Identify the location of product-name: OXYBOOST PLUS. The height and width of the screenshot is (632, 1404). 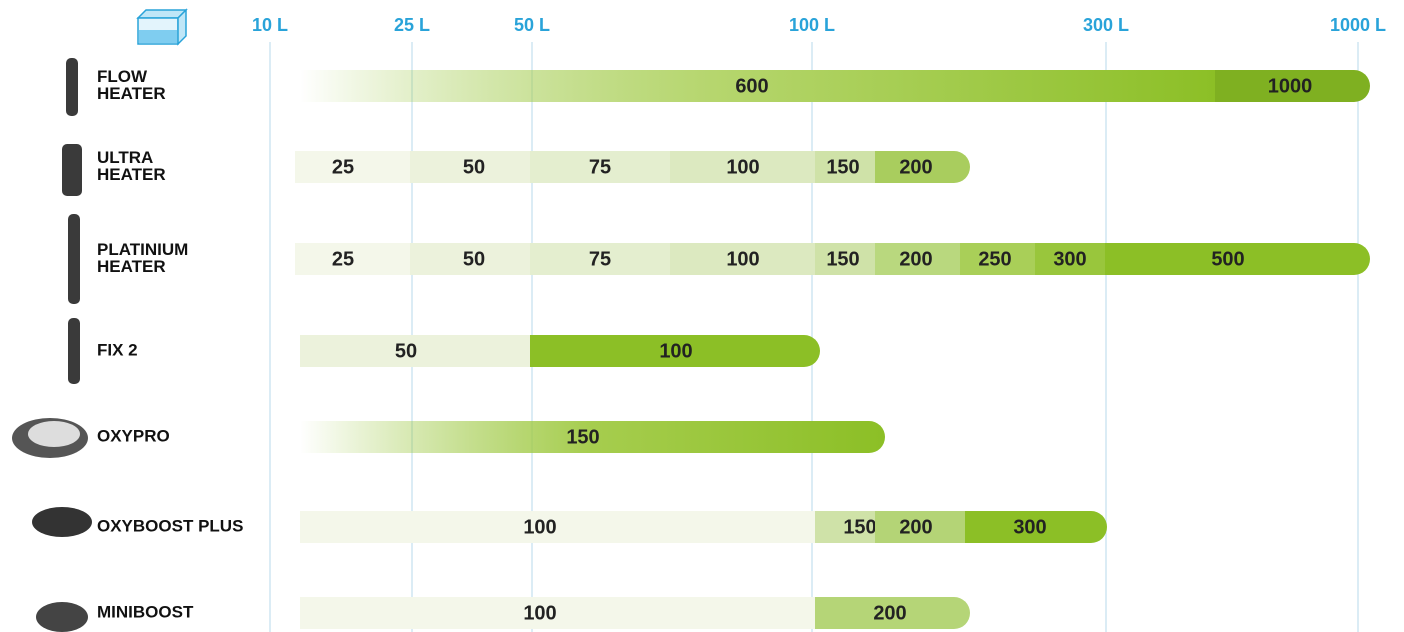
(170, 525).